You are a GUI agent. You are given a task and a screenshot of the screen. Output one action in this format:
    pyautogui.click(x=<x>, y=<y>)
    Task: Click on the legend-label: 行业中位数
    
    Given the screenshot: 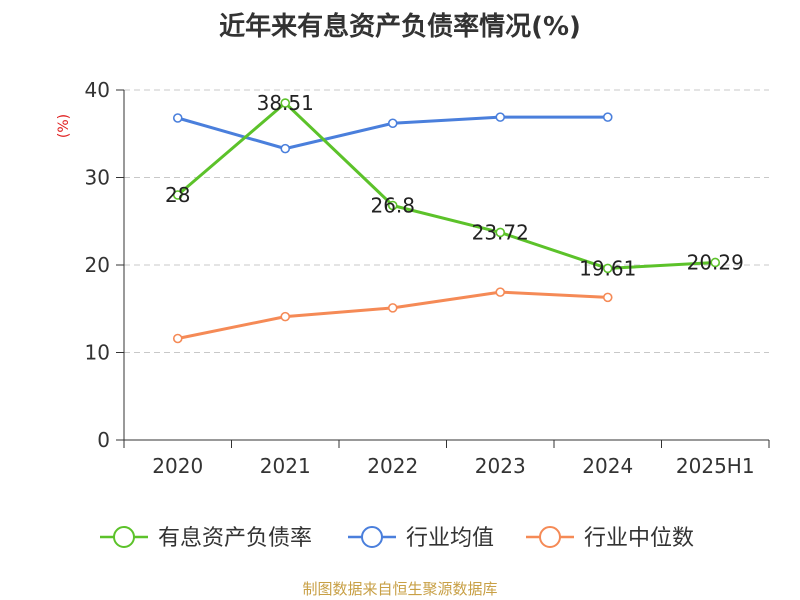 What is the action you would take?
    pyautogui.click(x=639, y=538)
    